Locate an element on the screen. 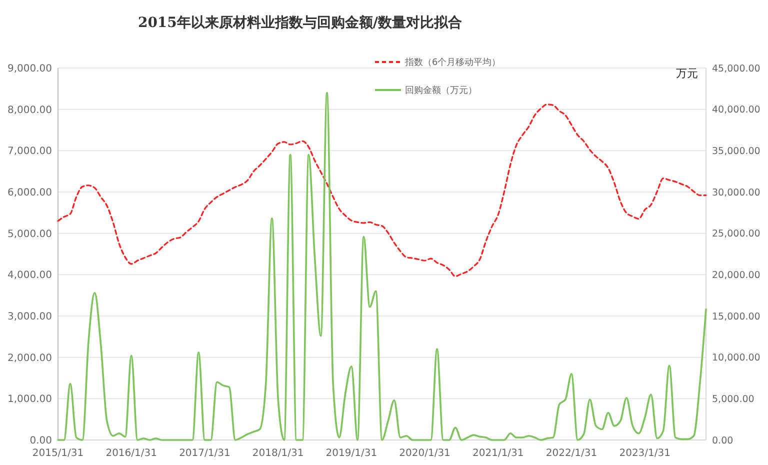 This screenshot has width=768, height=465. x-tick-label: 2017/1/31 is located at coordinates (204, 453).